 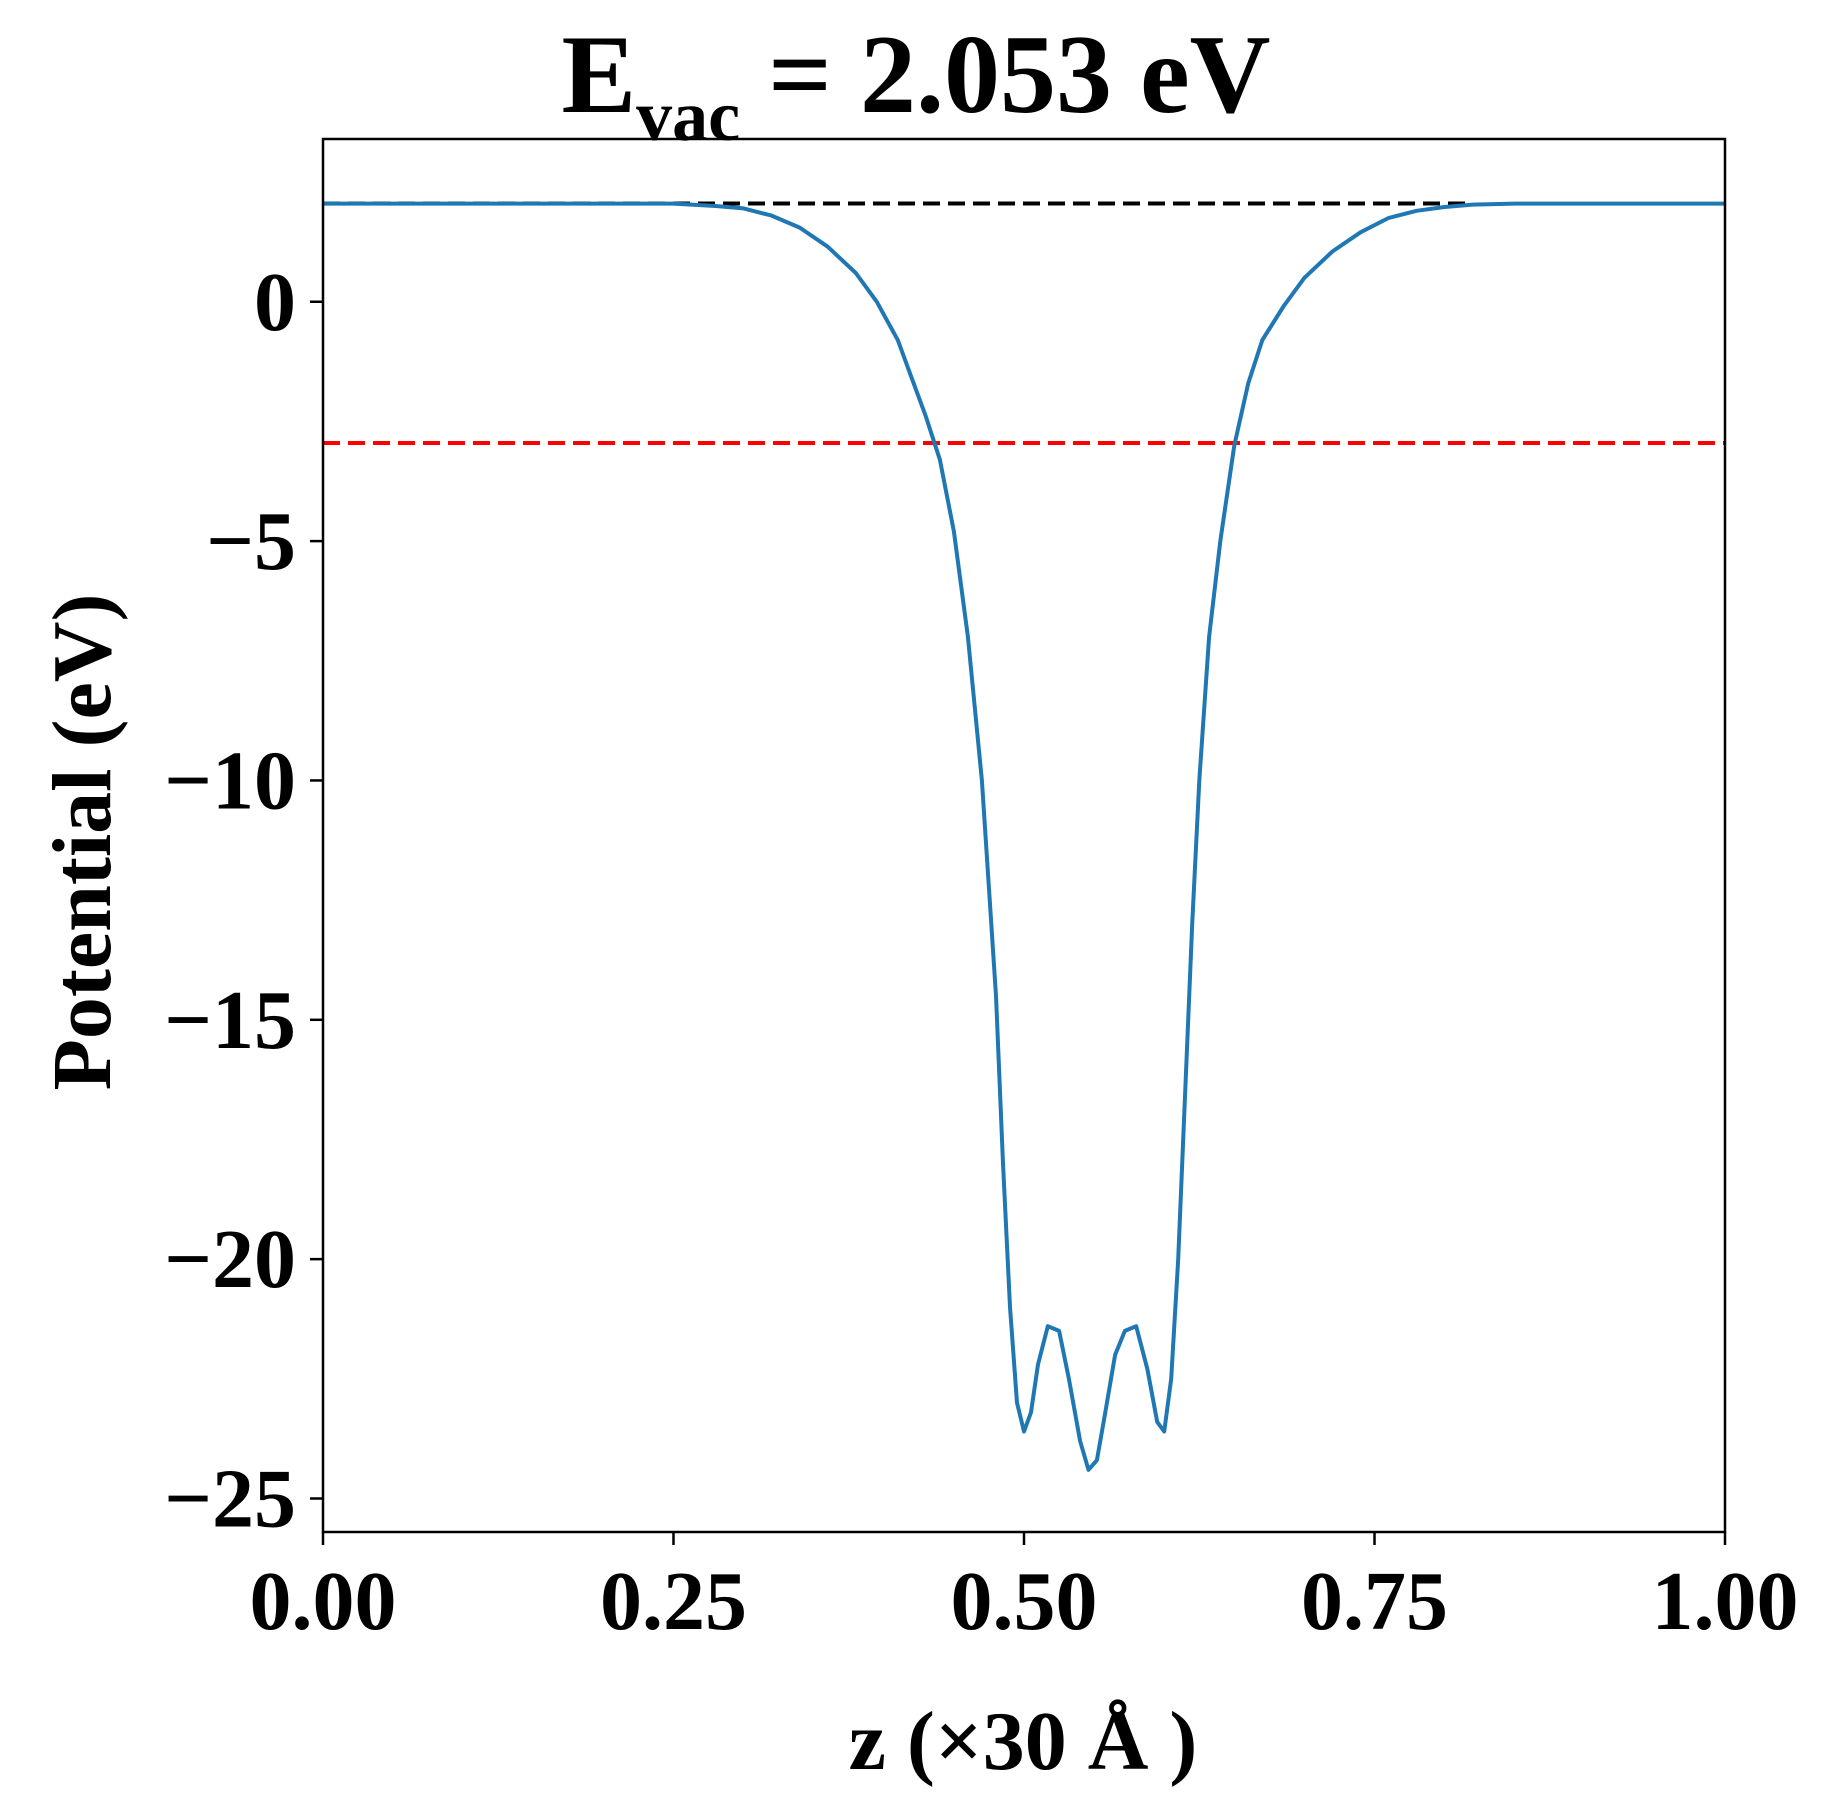 I want to click on x-tick-label: 0.50, so click(x=1024, y=1601).